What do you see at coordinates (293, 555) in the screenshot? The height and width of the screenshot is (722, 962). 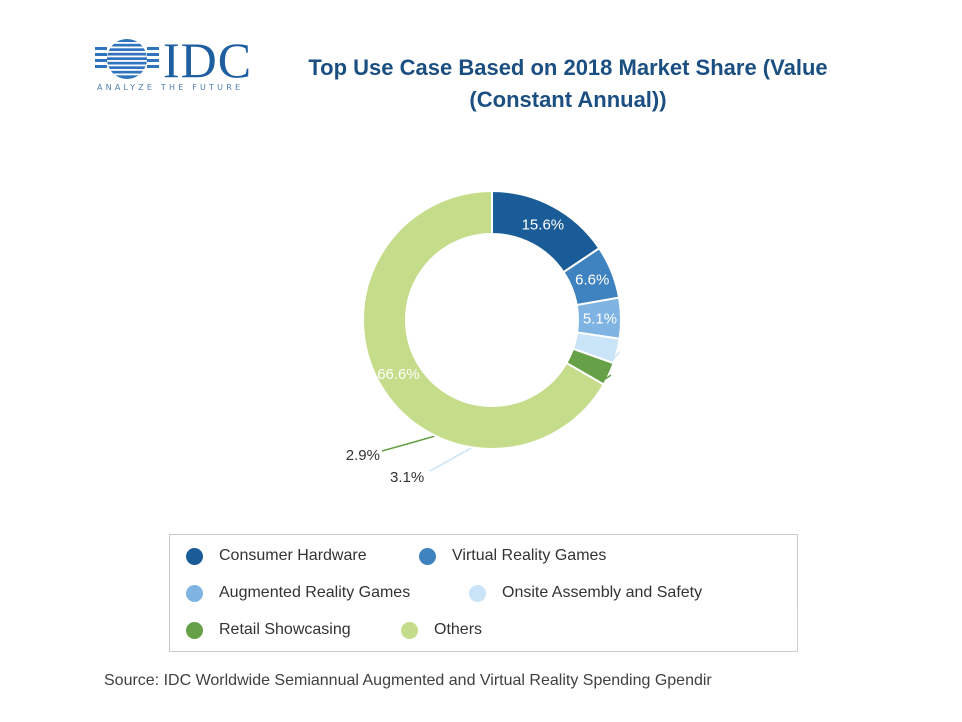 I see `legend-label: Consumer Hardware` at bounding box center [293, 555].